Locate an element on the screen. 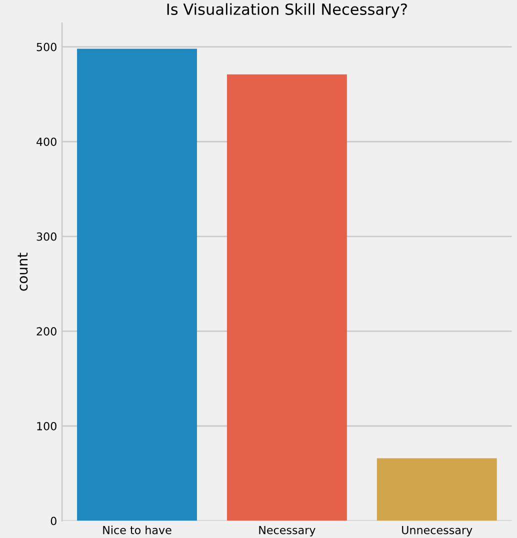 This screenshot has width=517, height=538. bar is located at coordinates (436, 489).